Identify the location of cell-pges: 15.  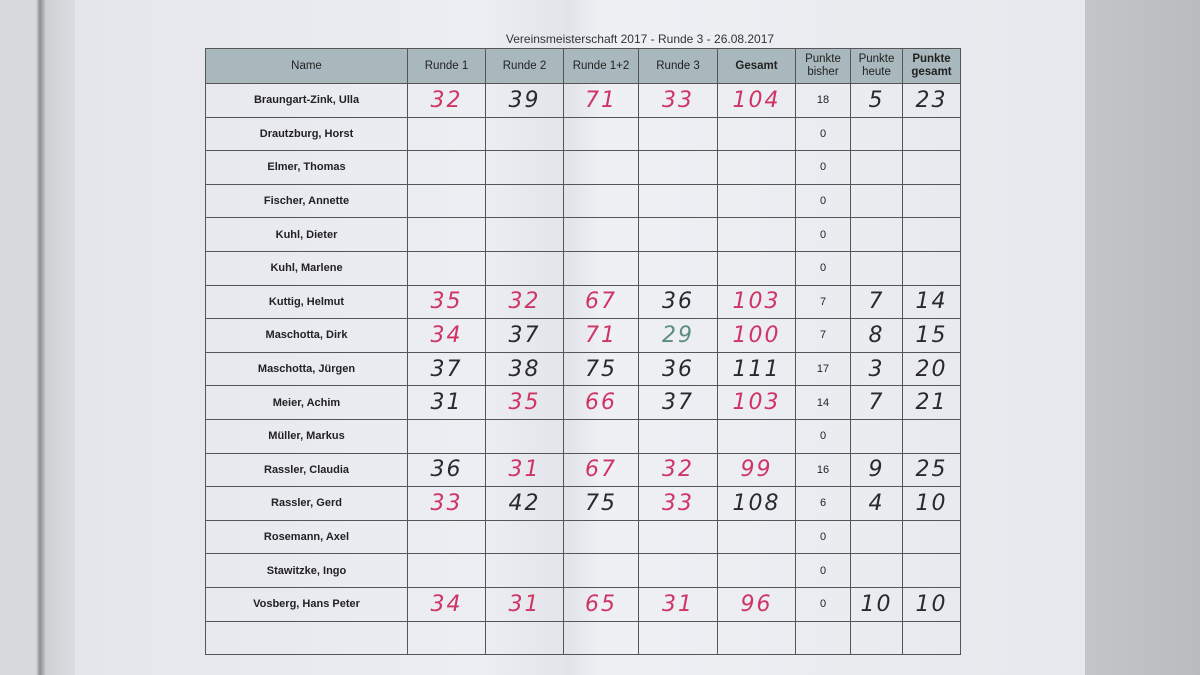
(931, 335).